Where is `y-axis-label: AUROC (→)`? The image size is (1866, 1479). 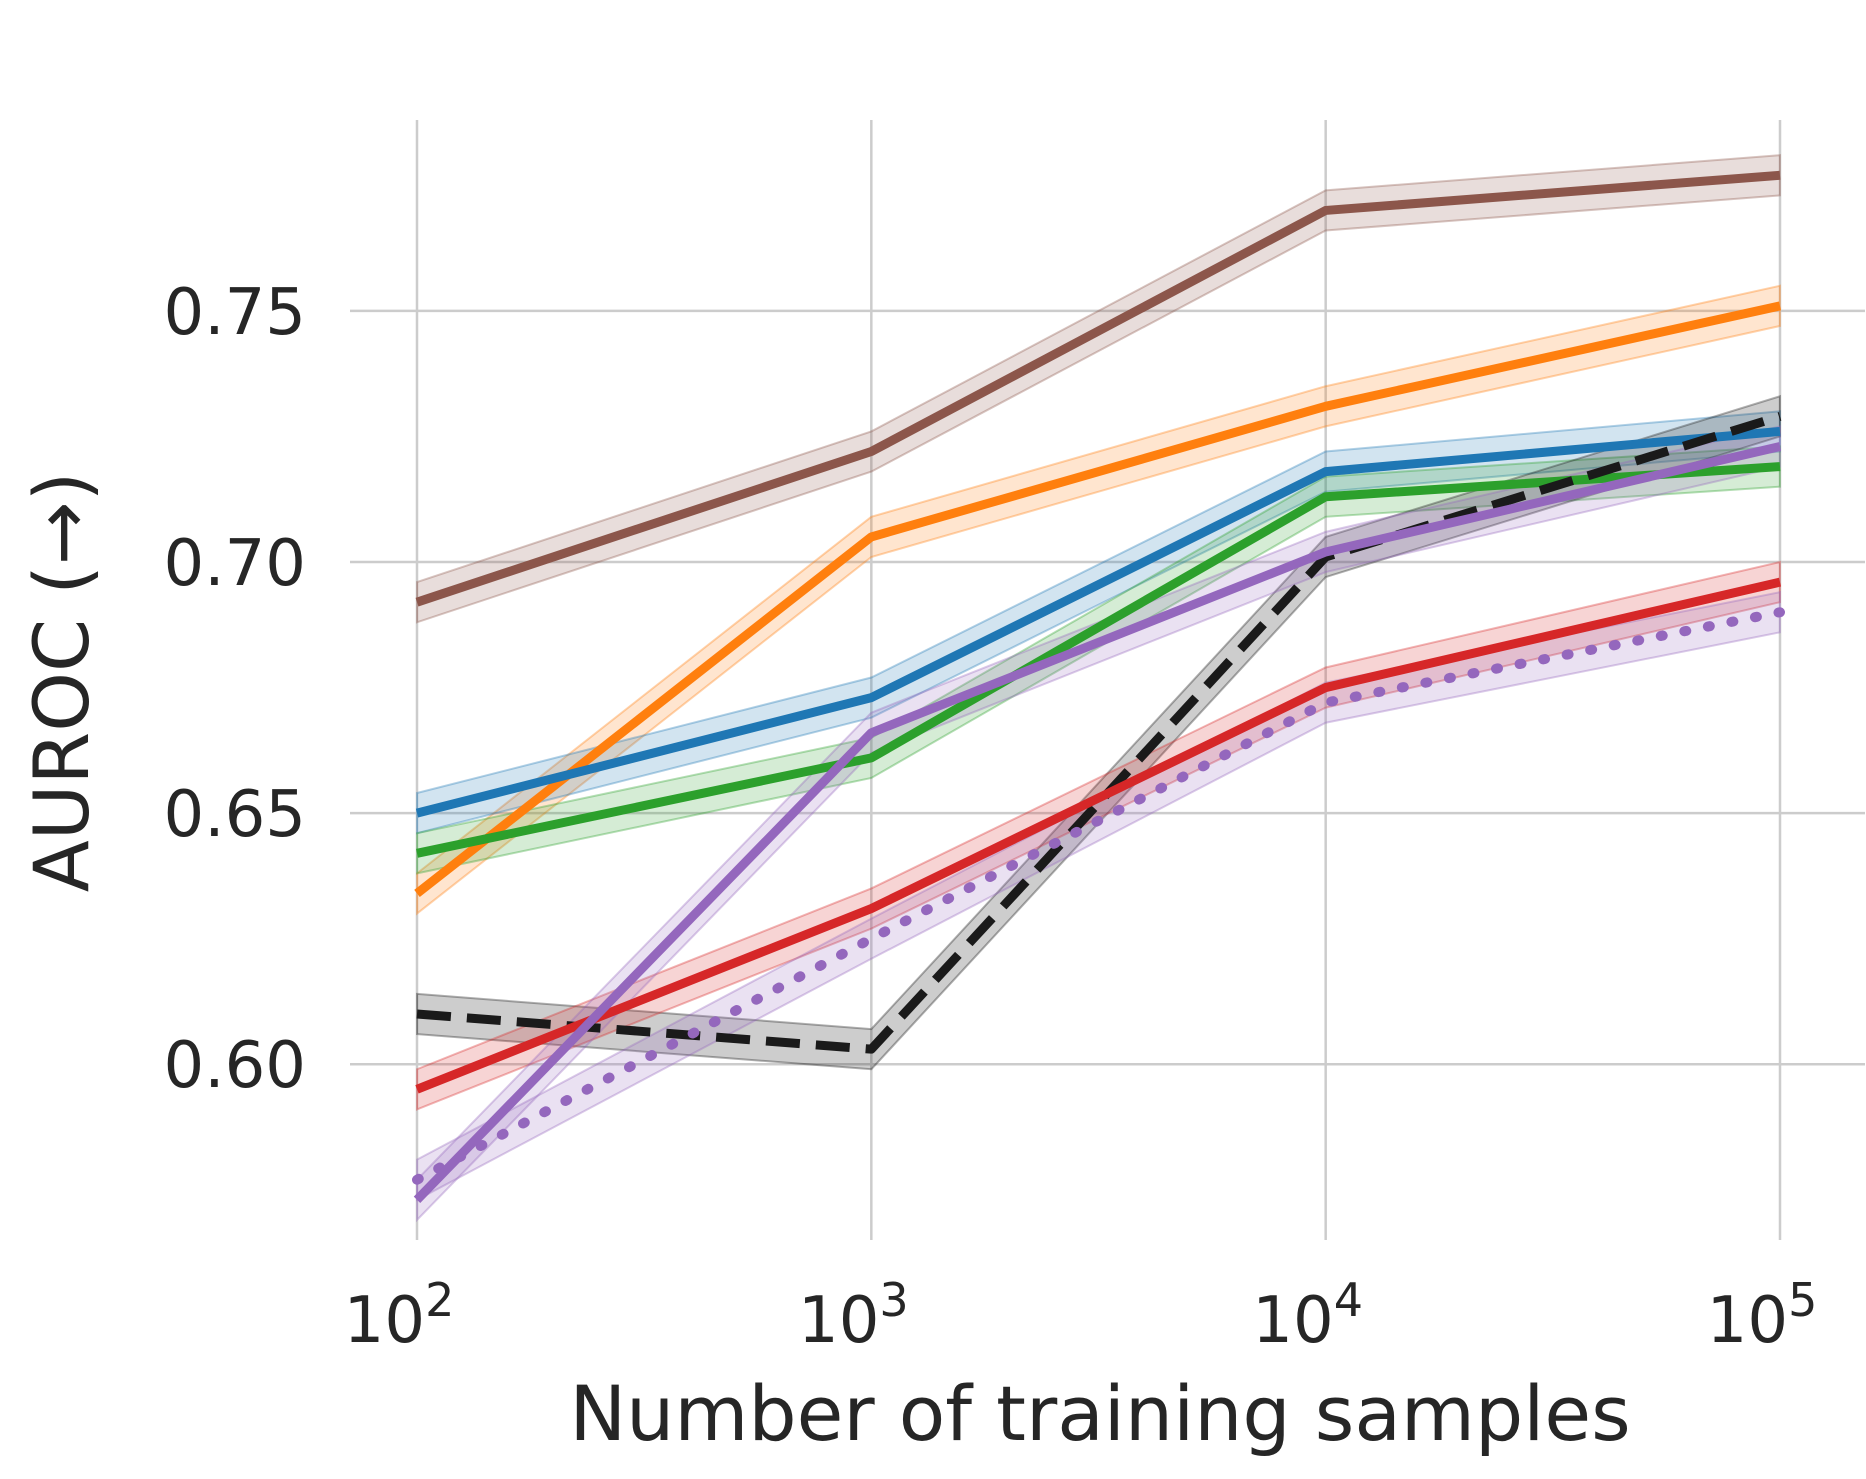
y-axis-label: AUROC (→) is located at coordinates (61, 682).